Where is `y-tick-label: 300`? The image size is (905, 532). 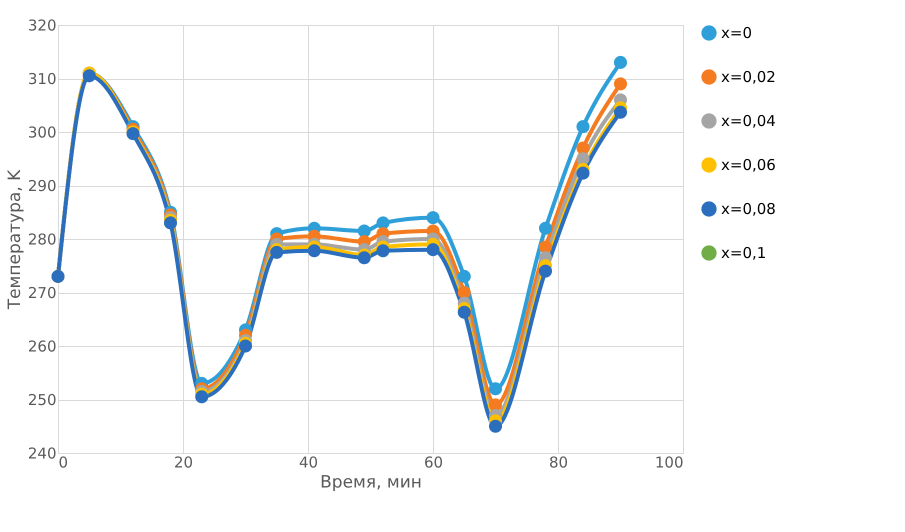
y-tick-label: 300 is located at coordinates (42, 133).